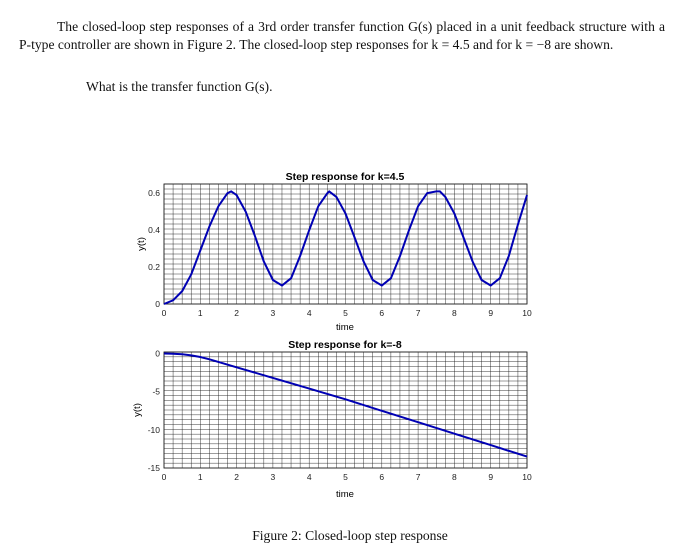 This screenshot has width=700, height=554. I want to click on y-tick-label: 0.6, so click(154, 193).